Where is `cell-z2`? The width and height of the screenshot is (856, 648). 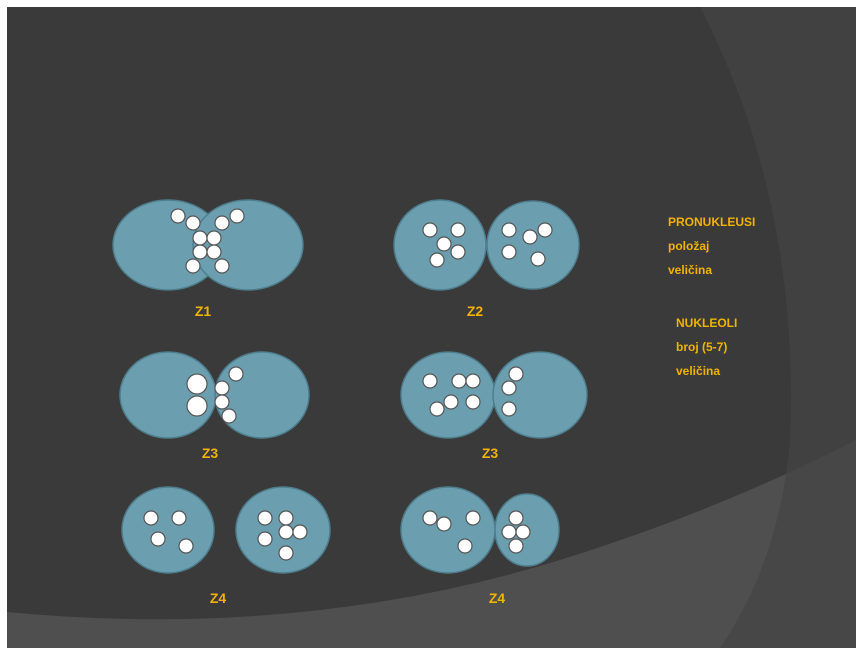 cell-z2 is located at coordinates (486, 245).